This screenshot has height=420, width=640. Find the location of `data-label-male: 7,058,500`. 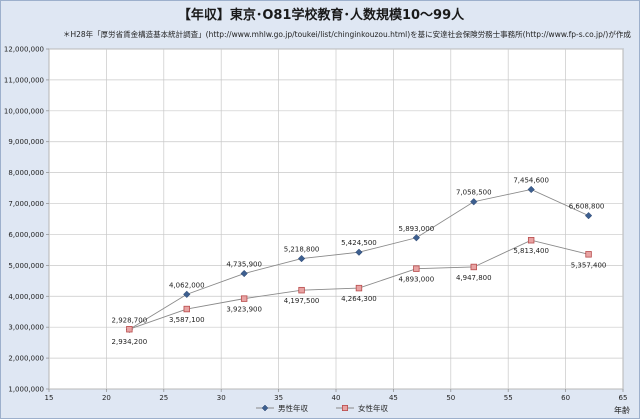

data-label-male: 7,058,500 is located at coordinates (474, 193).